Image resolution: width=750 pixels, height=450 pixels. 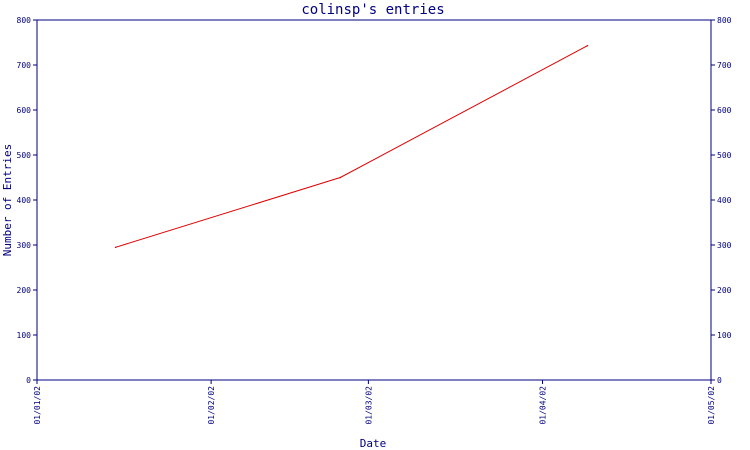 What do you see at coordinates (24, 110) in the screenshot?
I see `y-tick-label-left: 600` at bounding box center [24, 110].